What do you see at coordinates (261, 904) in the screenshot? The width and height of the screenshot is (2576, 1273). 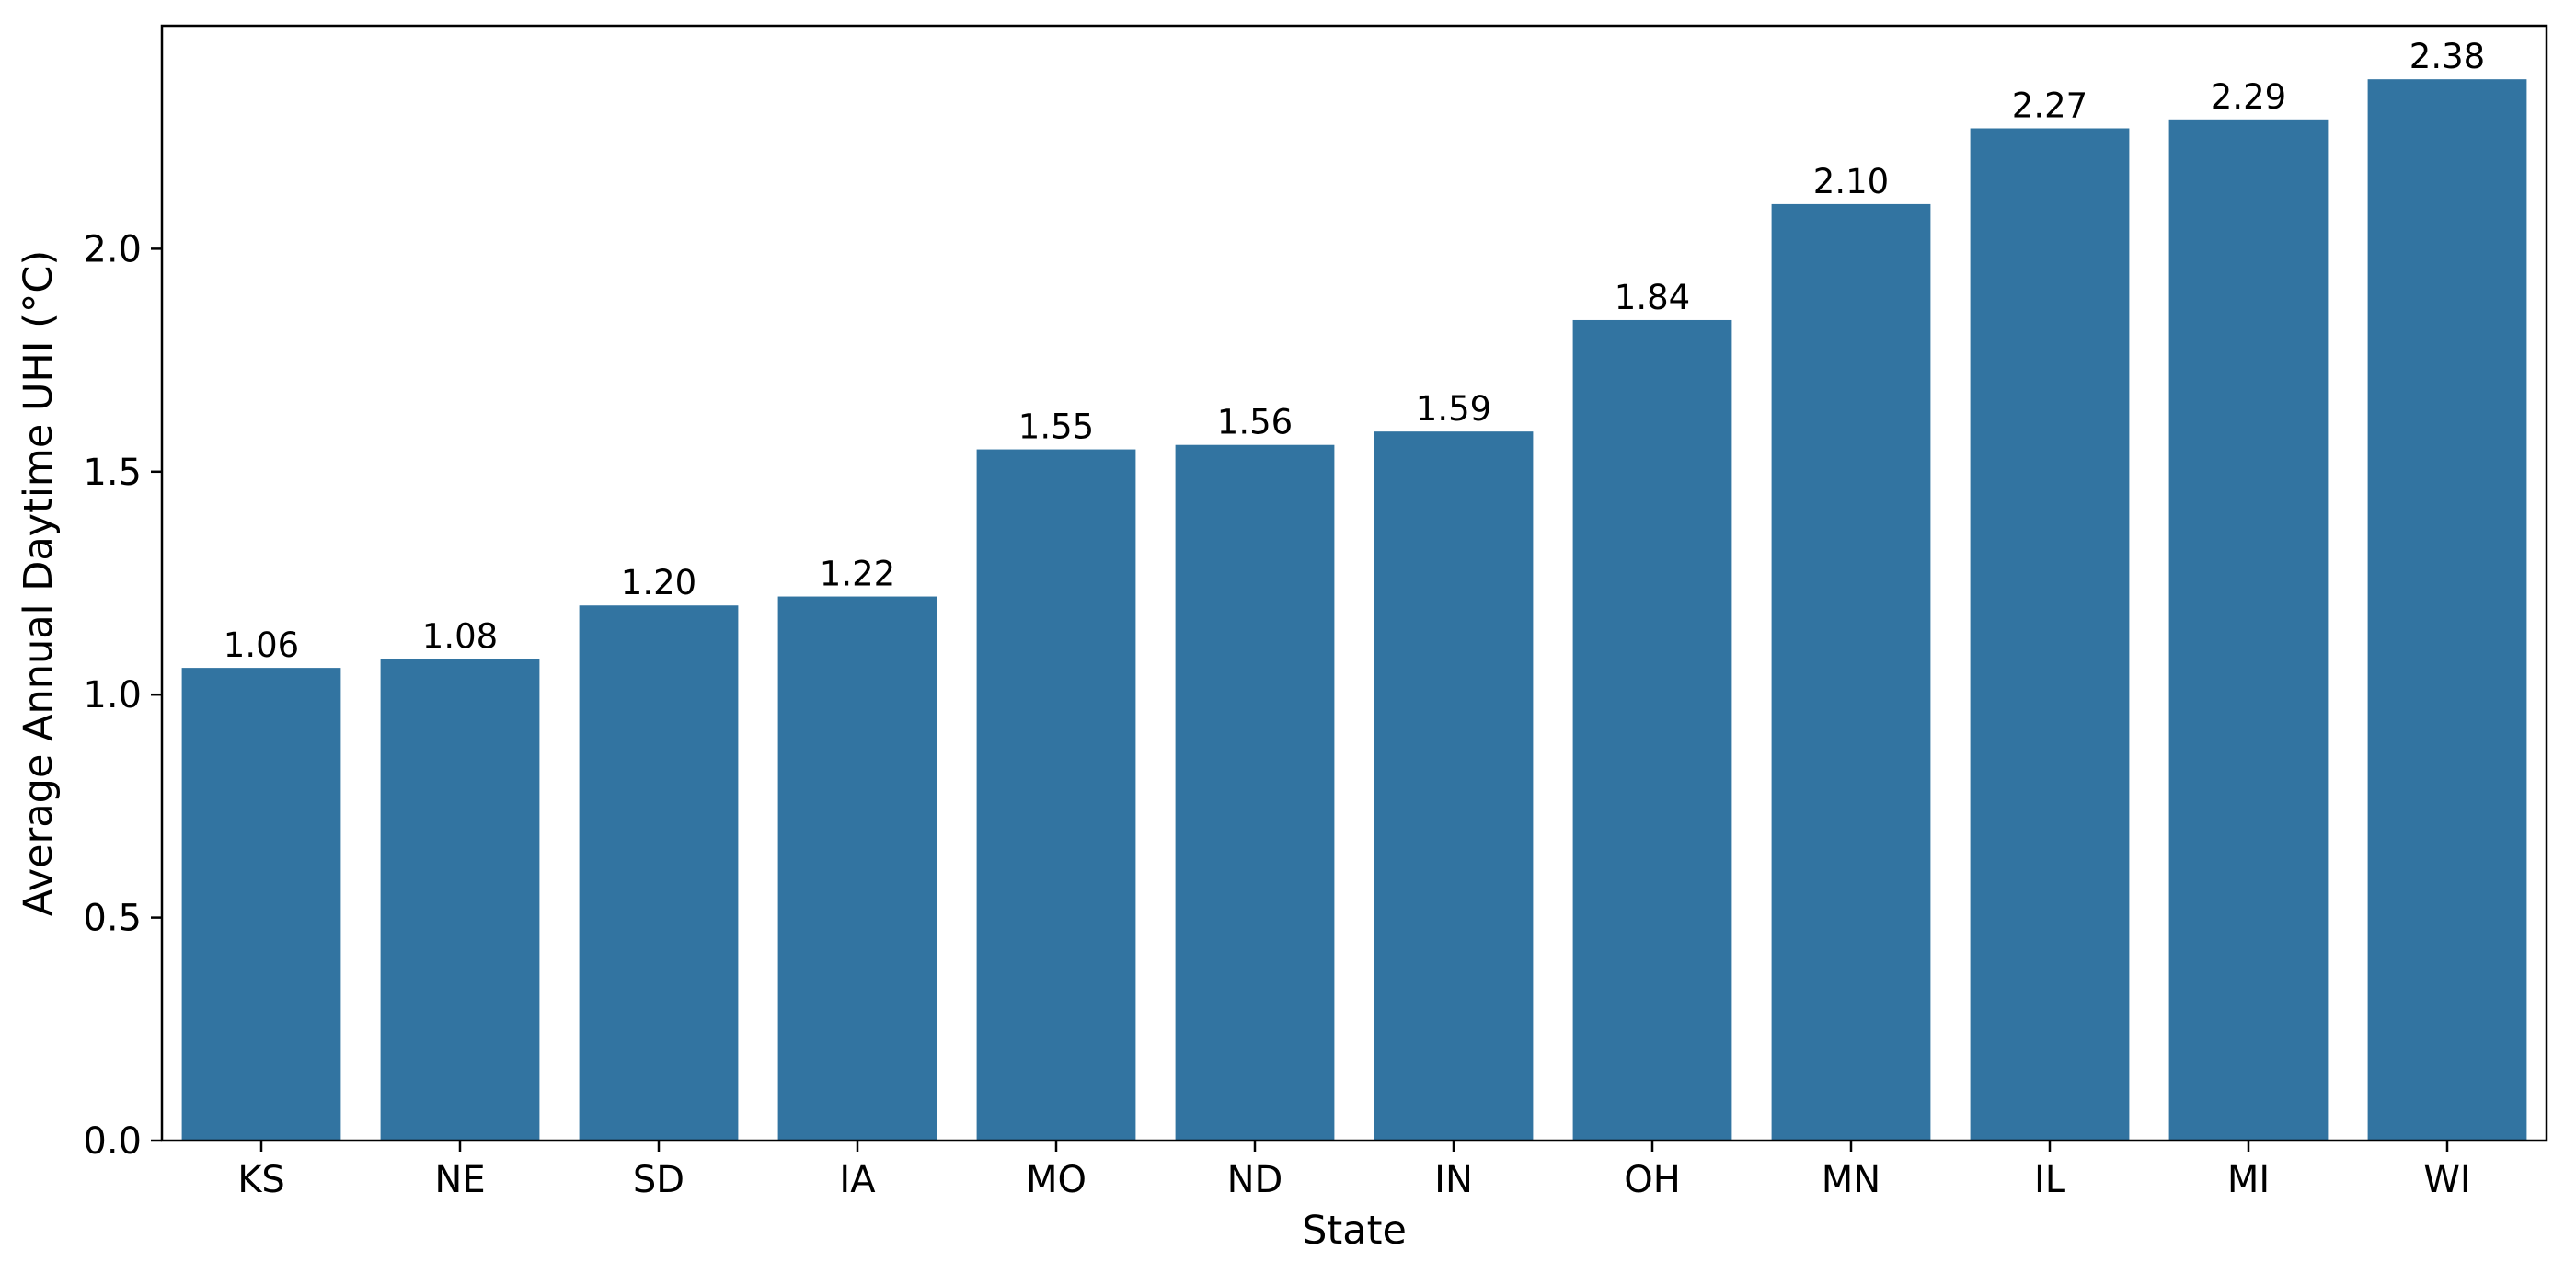 I see `bar-ks` at bounding box center [261, 904].